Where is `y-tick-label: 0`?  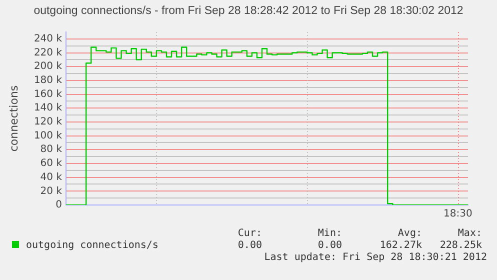
y-tick-label: 0 is located at coordinates (59, 205).